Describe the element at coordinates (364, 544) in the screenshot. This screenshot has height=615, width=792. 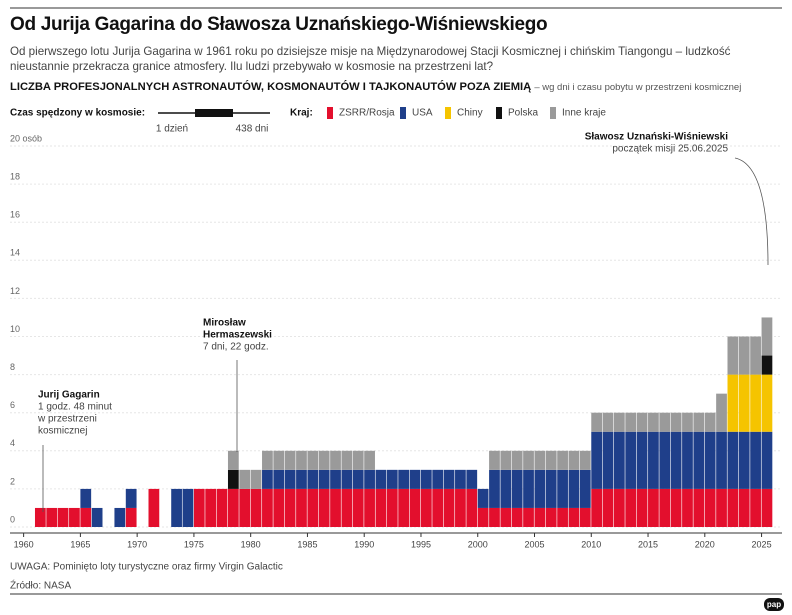
I see `x-tick-label: 1990` at that location.